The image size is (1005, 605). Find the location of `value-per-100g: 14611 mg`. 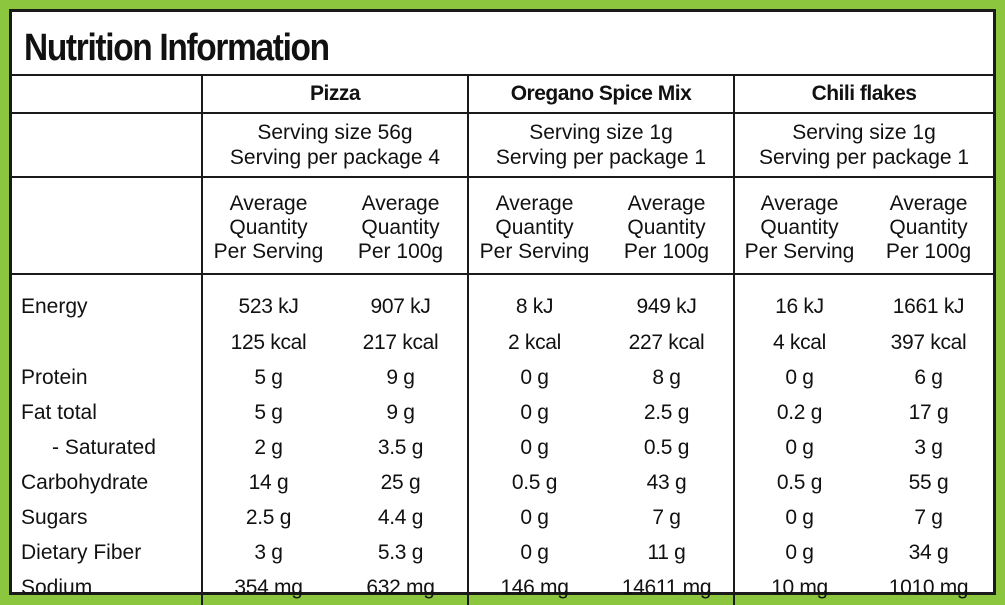

value-per-100g: 14611 mg is located at coordinates (666, 587).